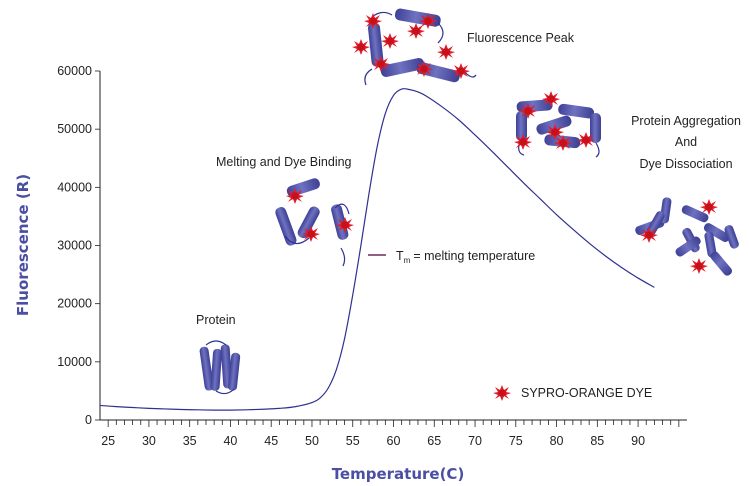  Describe the element at coordinates (597, 441) in the screenshot. I see `x-tick-label: 85` at that location.